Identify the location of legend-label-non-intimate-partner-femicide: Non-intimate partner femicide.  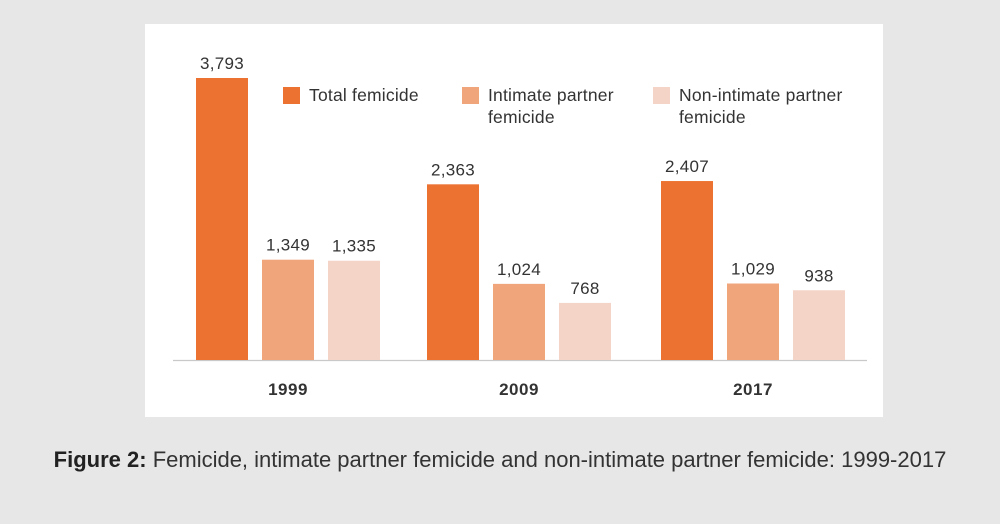
(761, 106).